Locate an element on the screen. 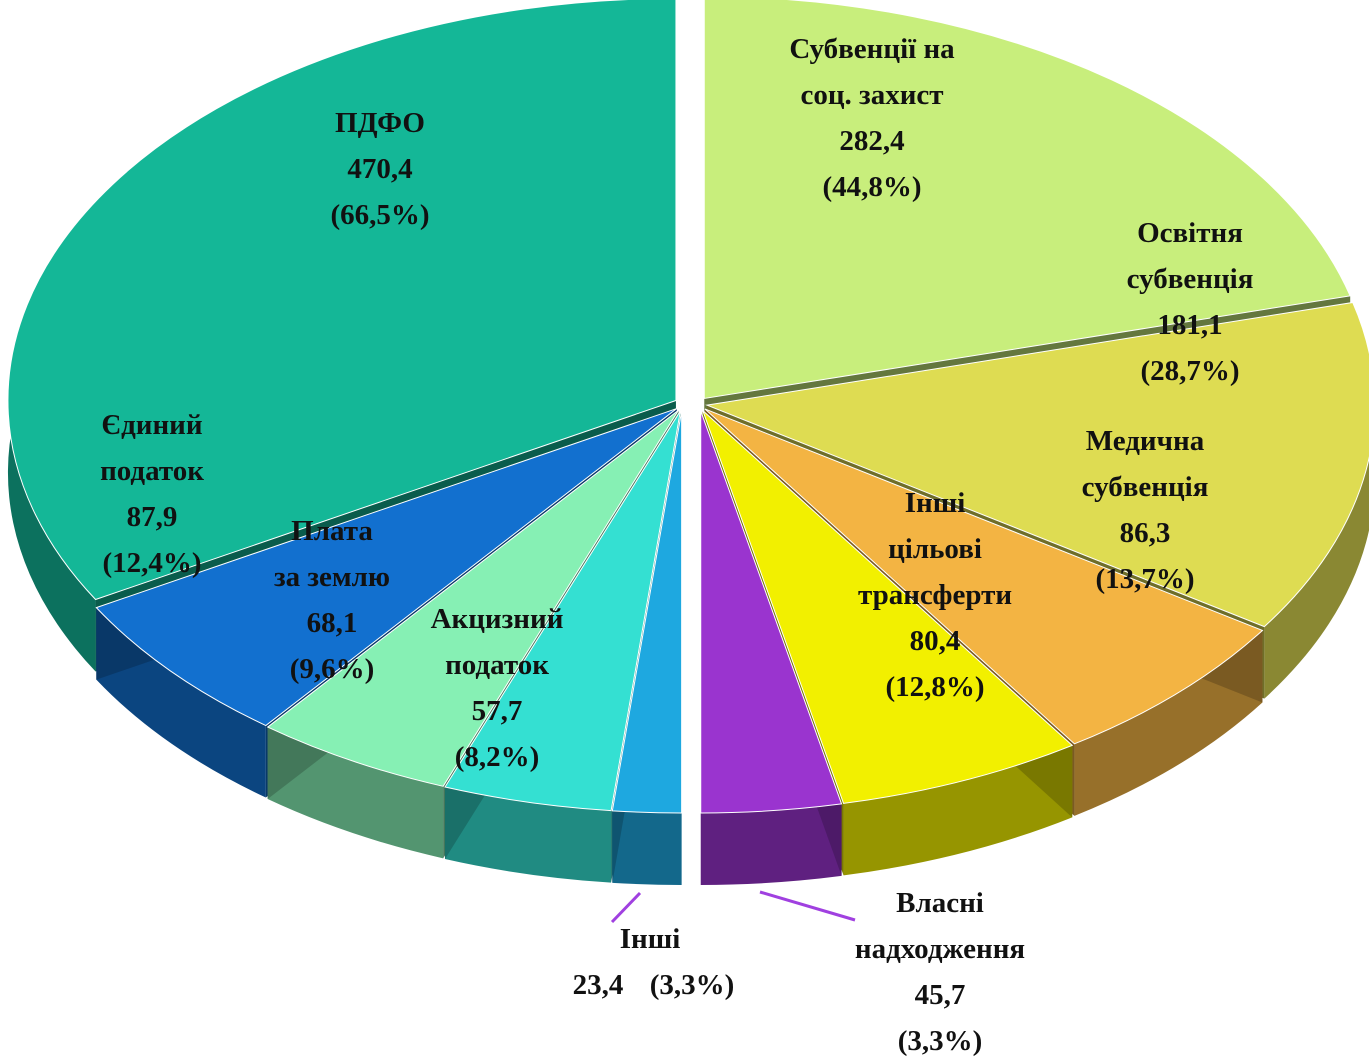 This screenshot has height=1057, width=1369. slice-label: Медична субвенція is located at coordinates (1145, 464).